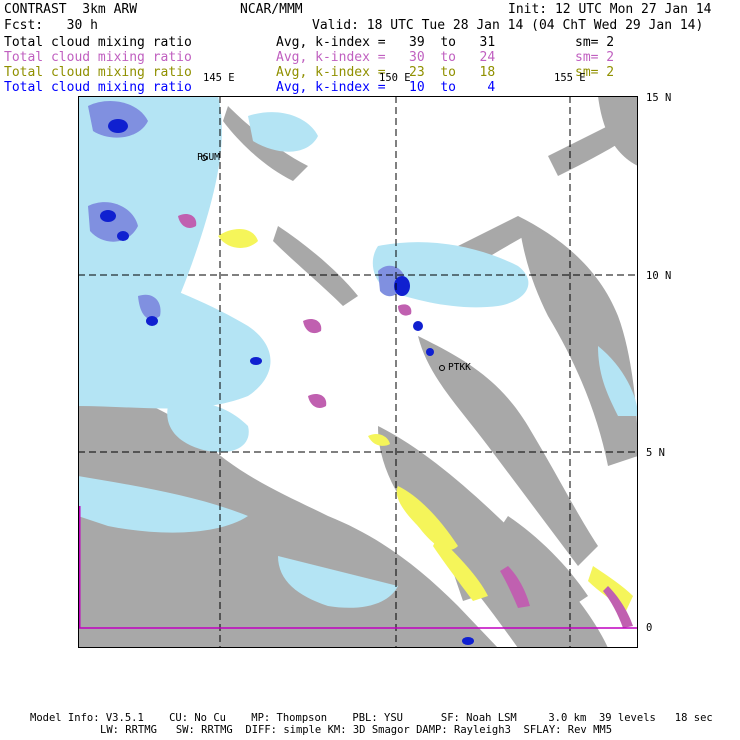  What do you see at coordinates (649, 628) in the screenshot?
I see `lat-label-equator: 0` at bounding box center [649, 628].